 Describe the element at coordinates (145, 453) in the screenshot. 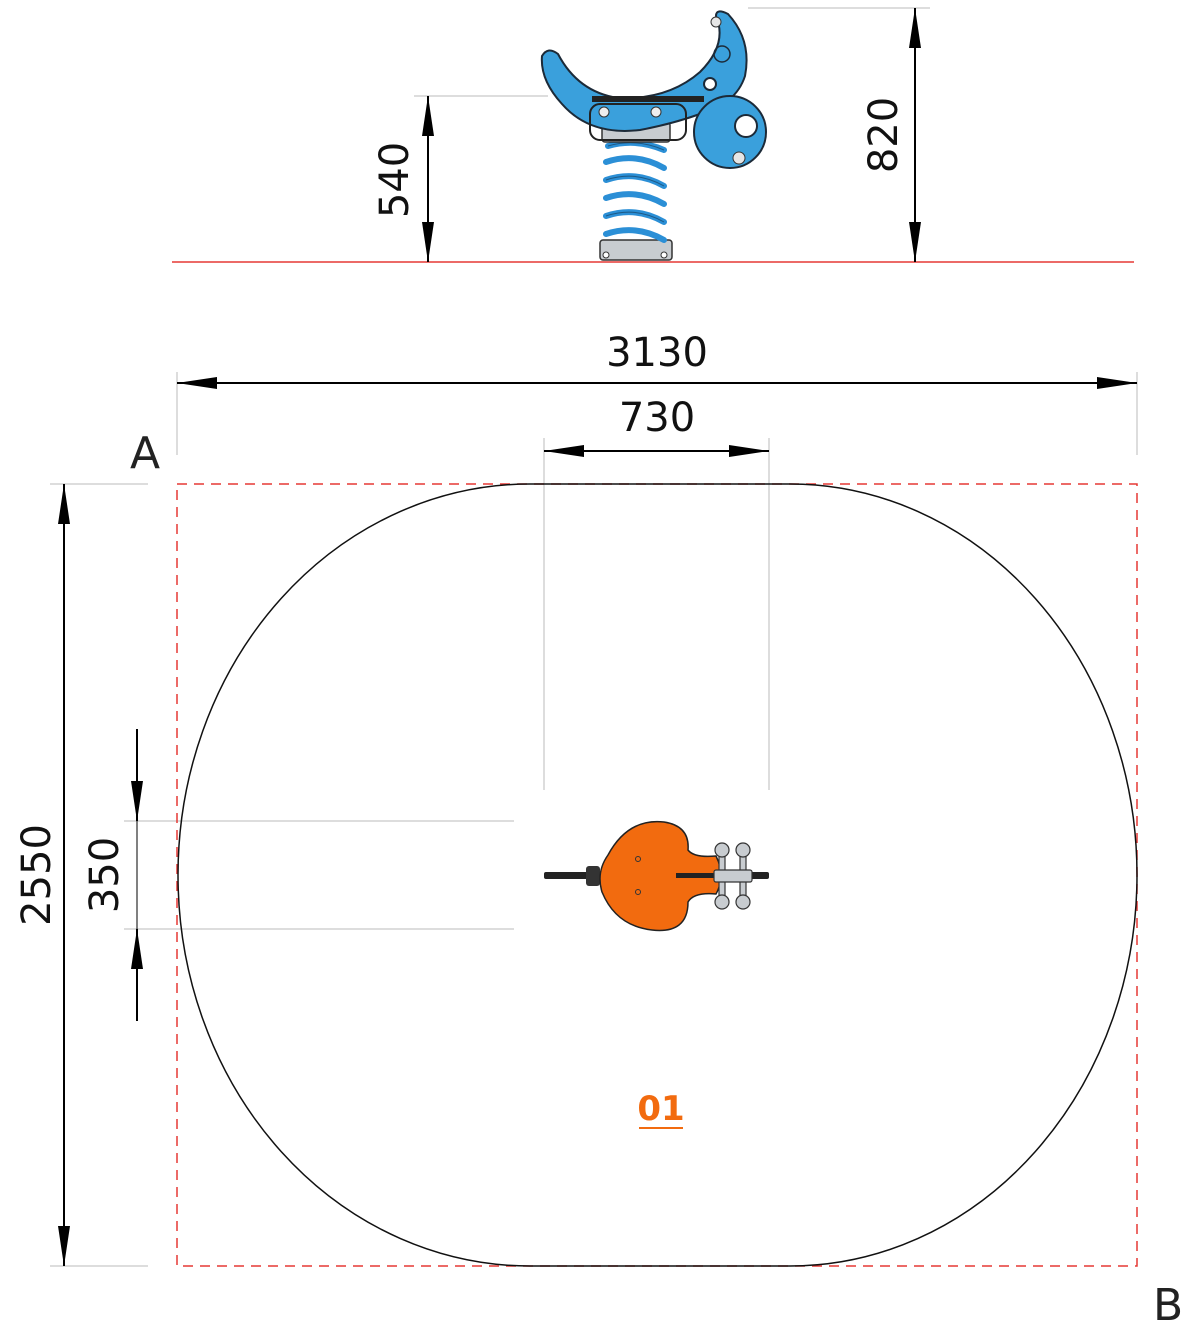

I see `corner-label-a: A` at that location.